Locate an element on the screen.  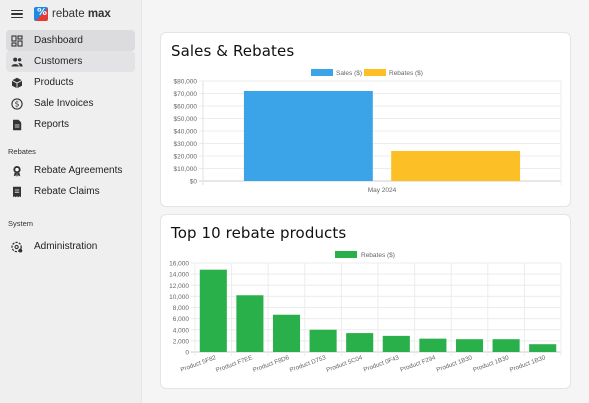
people-icon is located at coordinates (17, 62).